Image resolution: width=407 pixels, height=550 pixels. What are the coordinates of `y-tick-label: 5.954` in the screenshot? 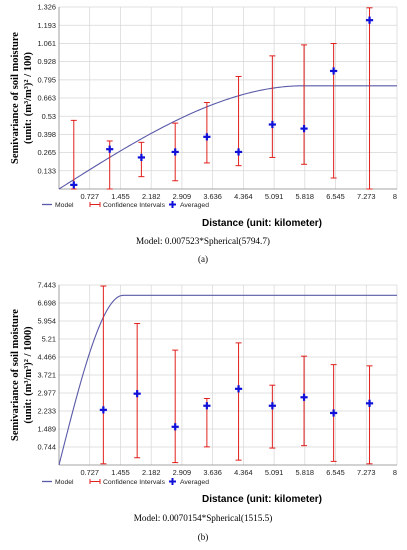 It's located at (47, 321).